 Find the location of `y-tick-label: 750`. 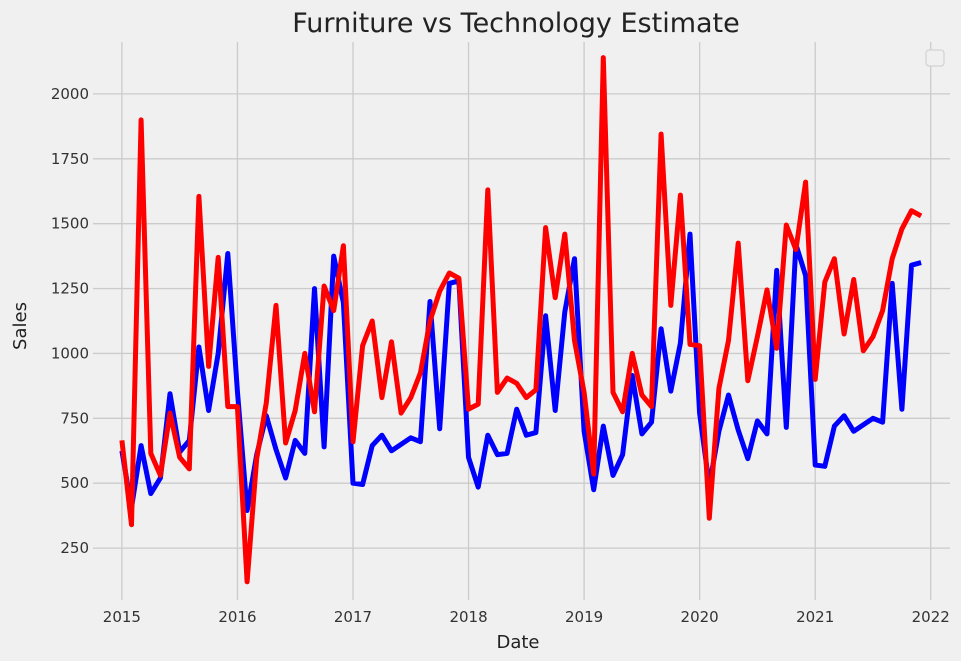

y-tick-label: 750 is located at coordinates (74, 418).